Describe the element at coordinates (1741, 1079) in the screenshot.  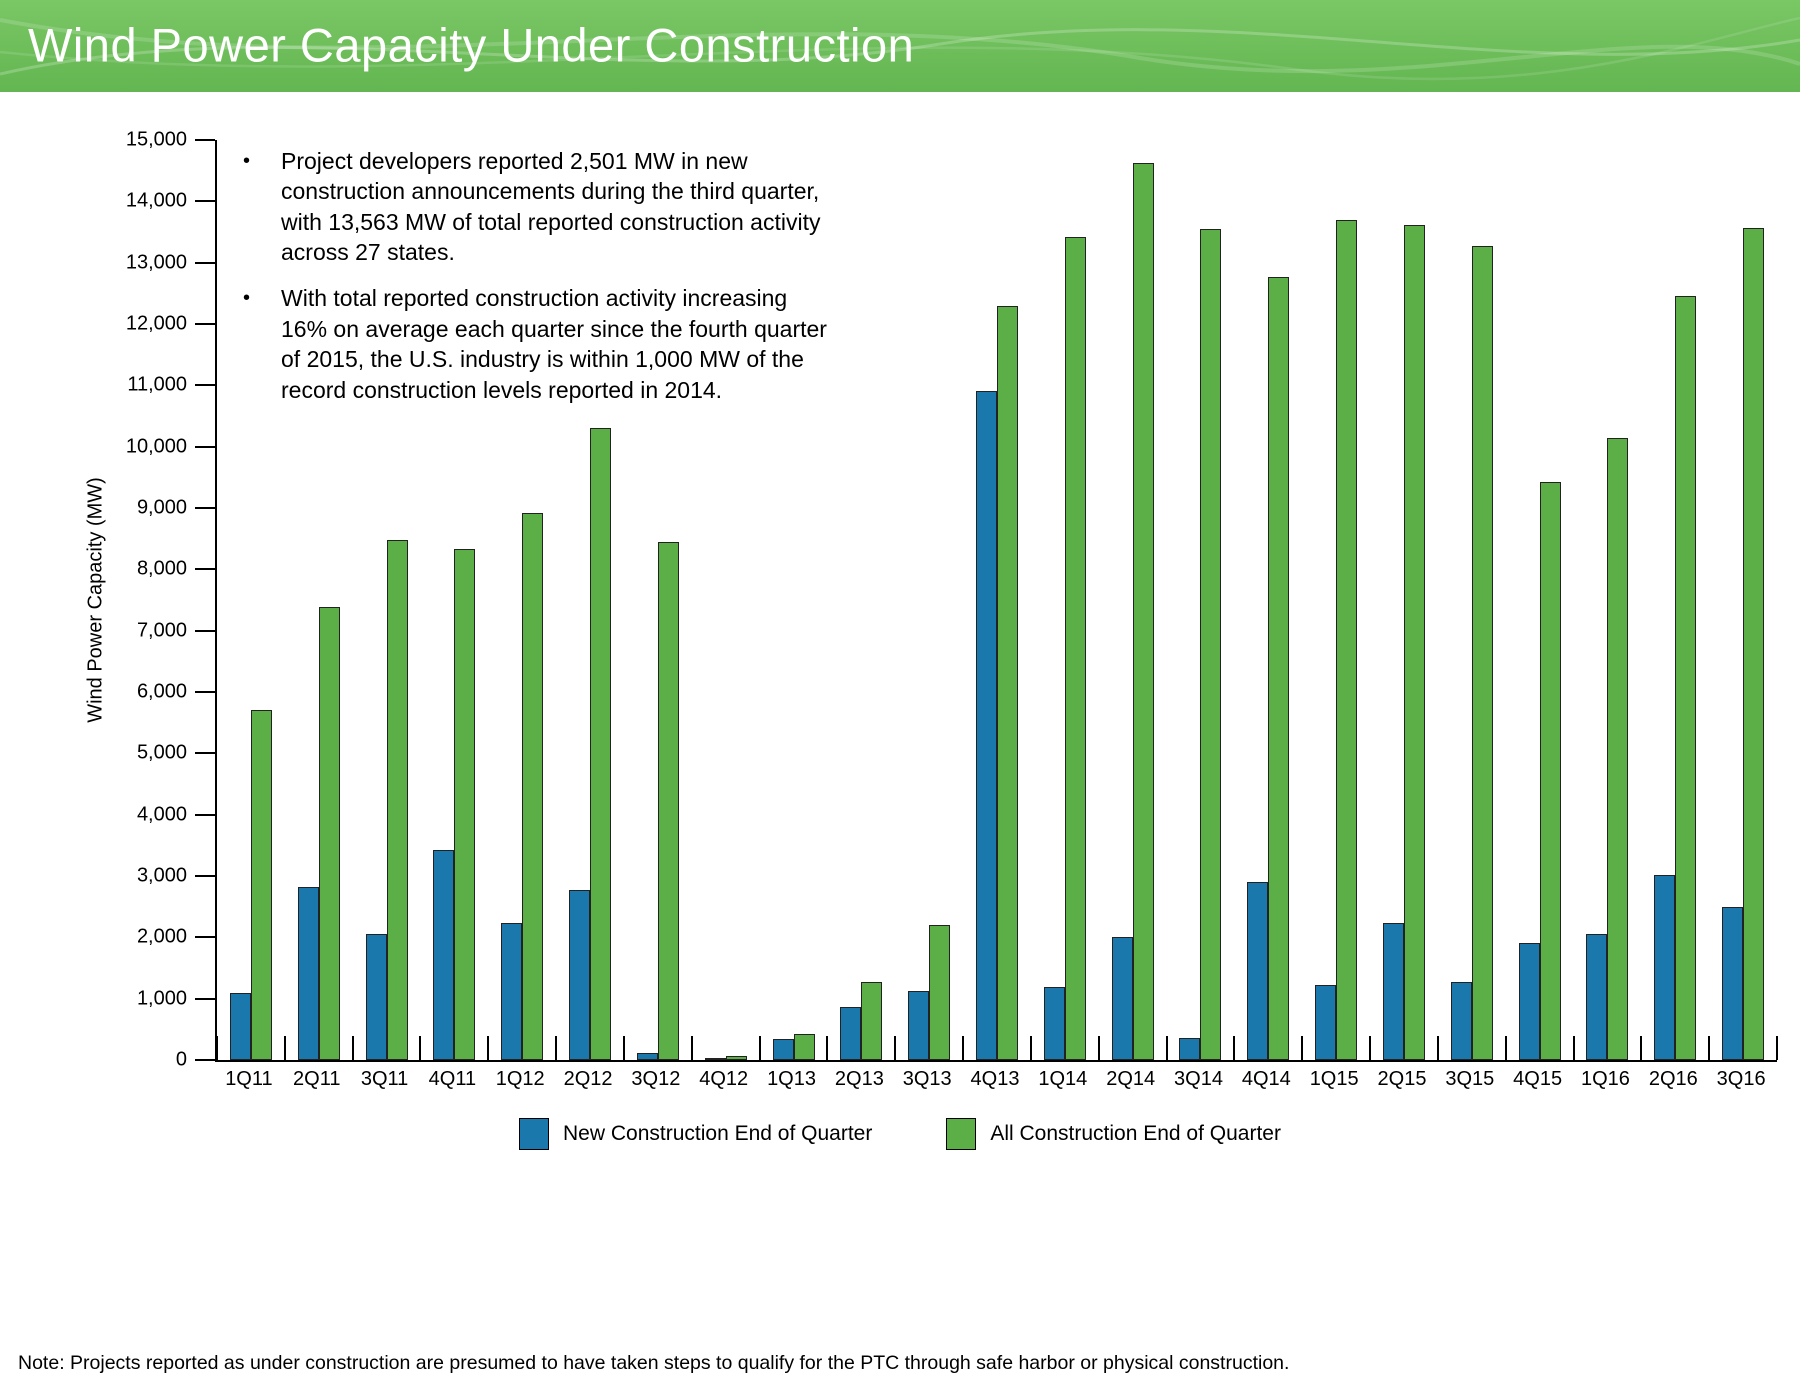
I see `x-axis-label: 3Q16` at that location.